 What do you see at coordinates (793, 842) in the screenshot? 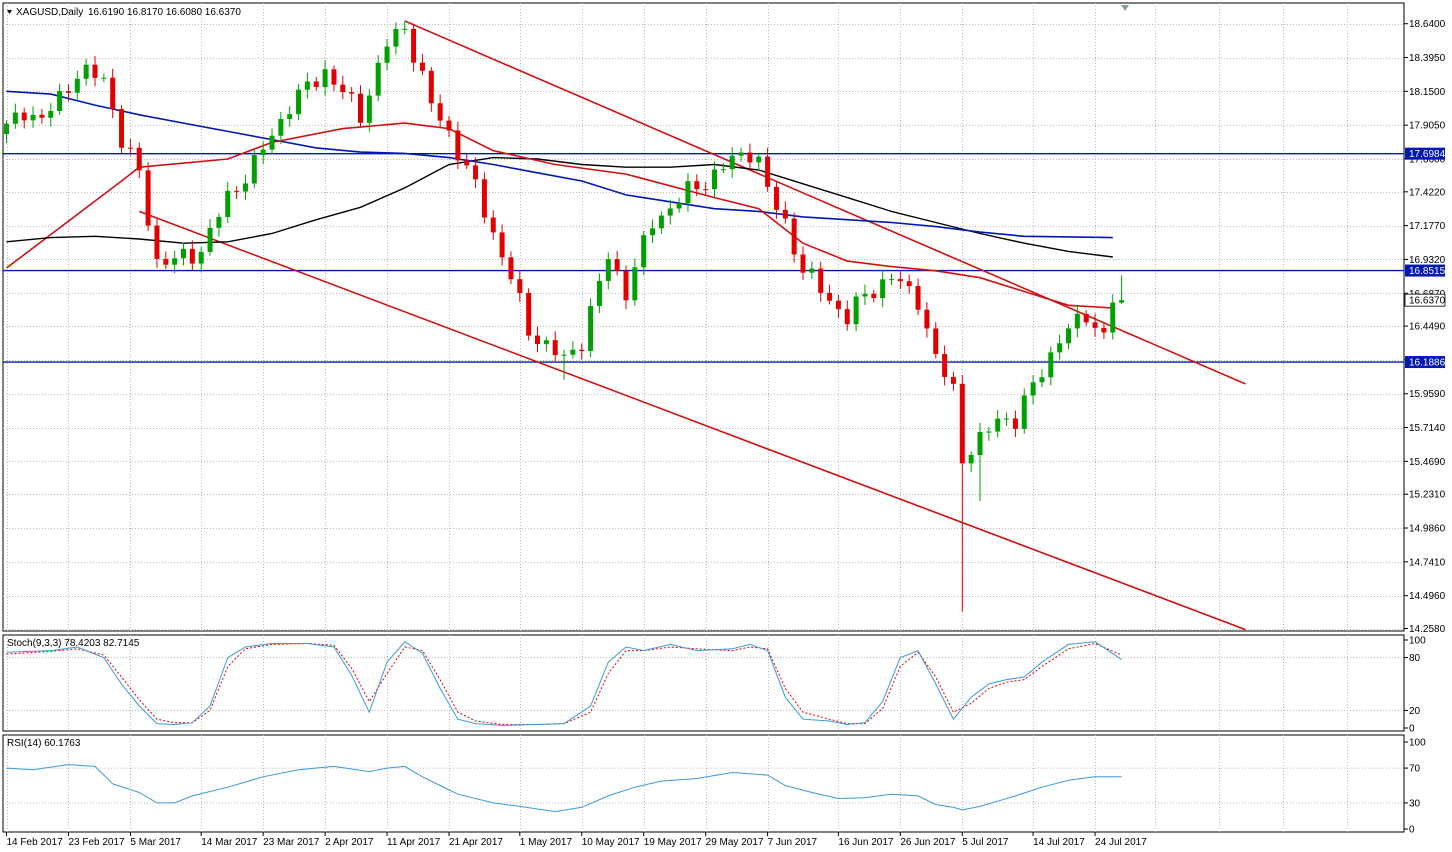
I see `date-tick-label: 7 Jun 2017` at bounding box center [793, 842].